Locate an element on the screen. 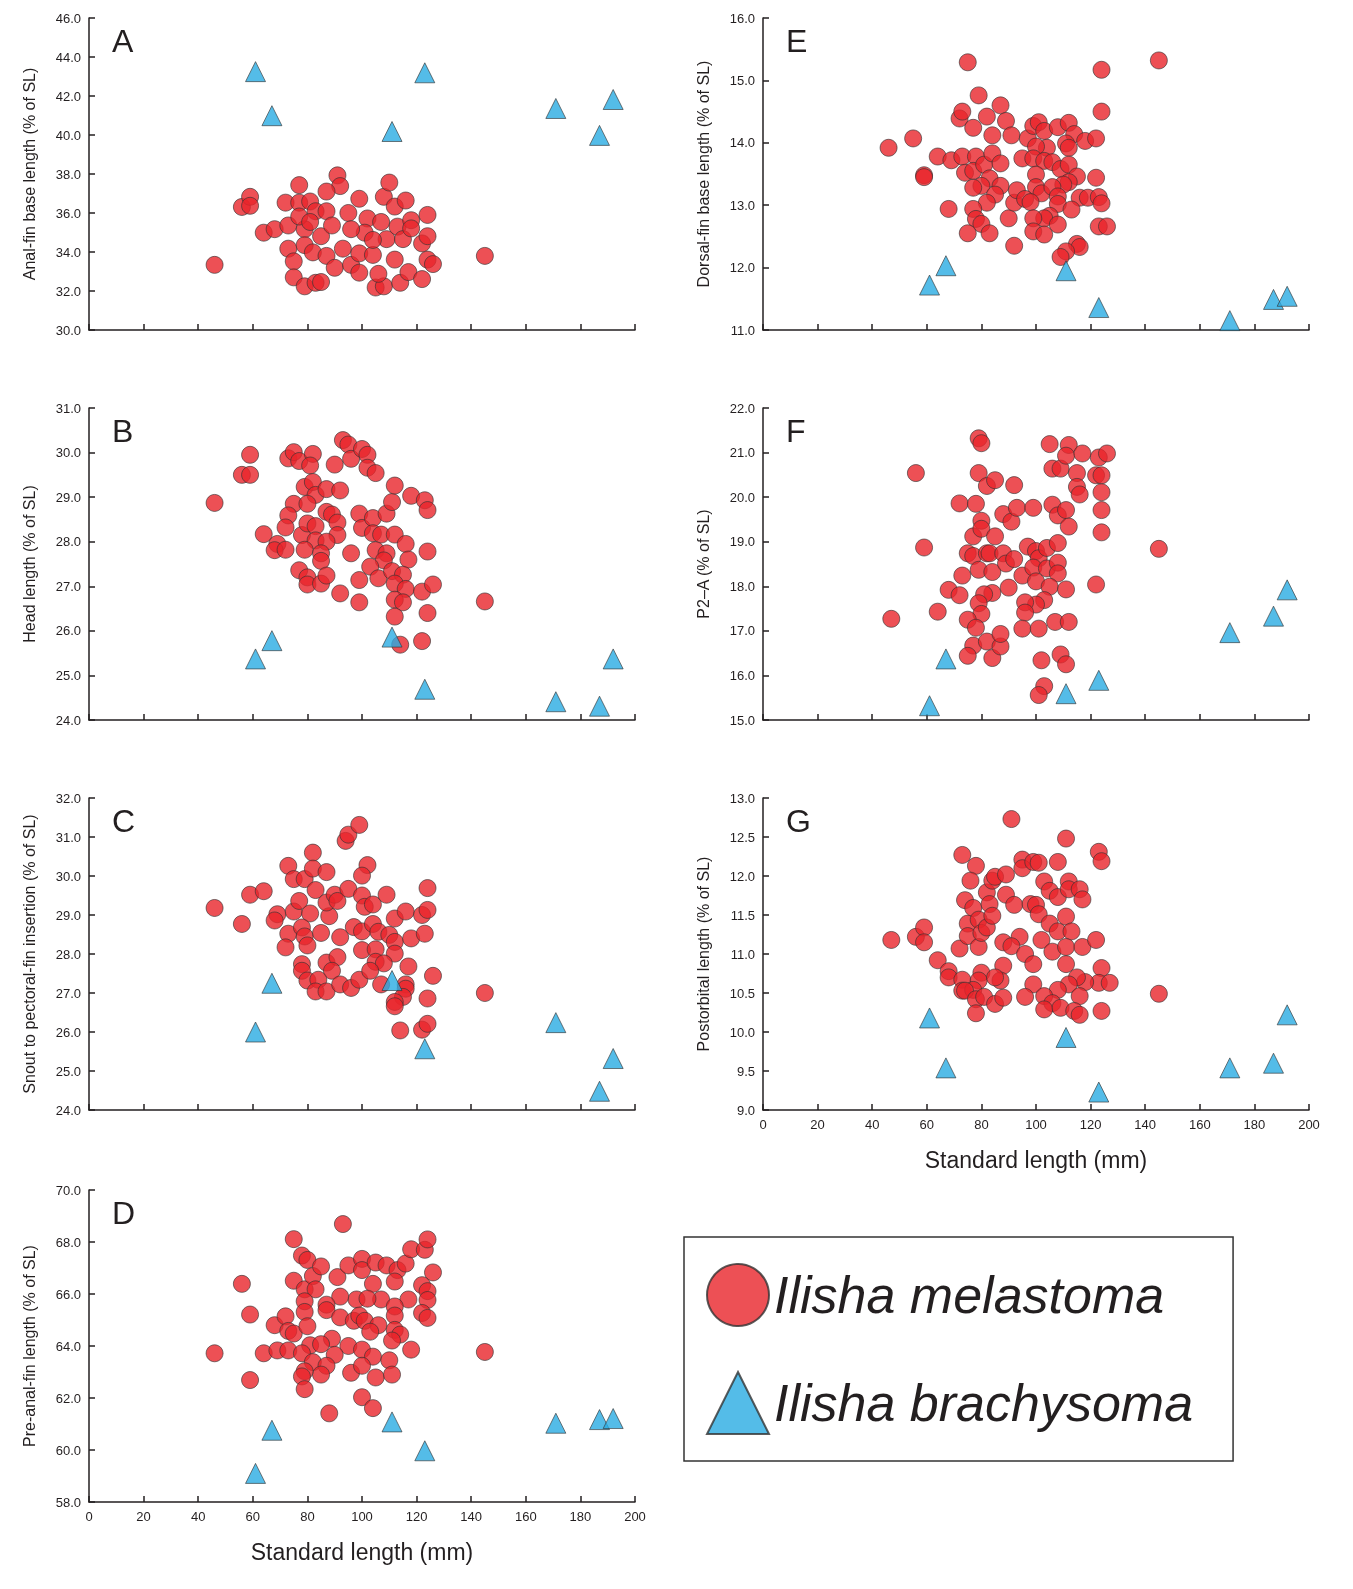 This screenshot has width=1353, height=1589. y-axis-title: Head length (% of SL) is located at coordinates (29, 564).